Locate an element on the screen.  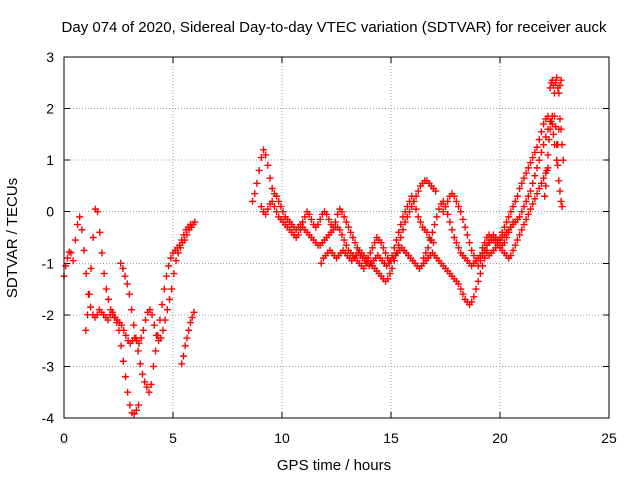
x-tick-label: 25 is located at coordinates (609, 438).